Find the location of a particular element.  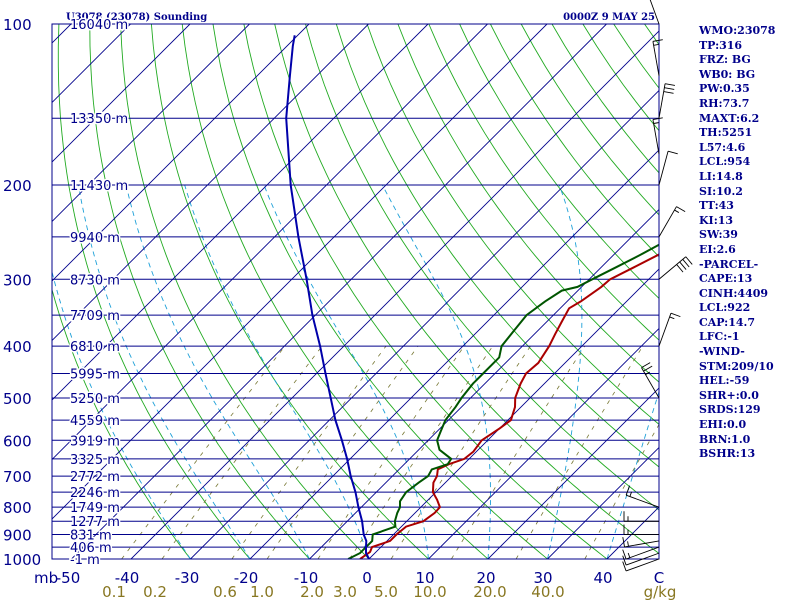

index-item: L57:4.6 is located at coordinates (722, 147).